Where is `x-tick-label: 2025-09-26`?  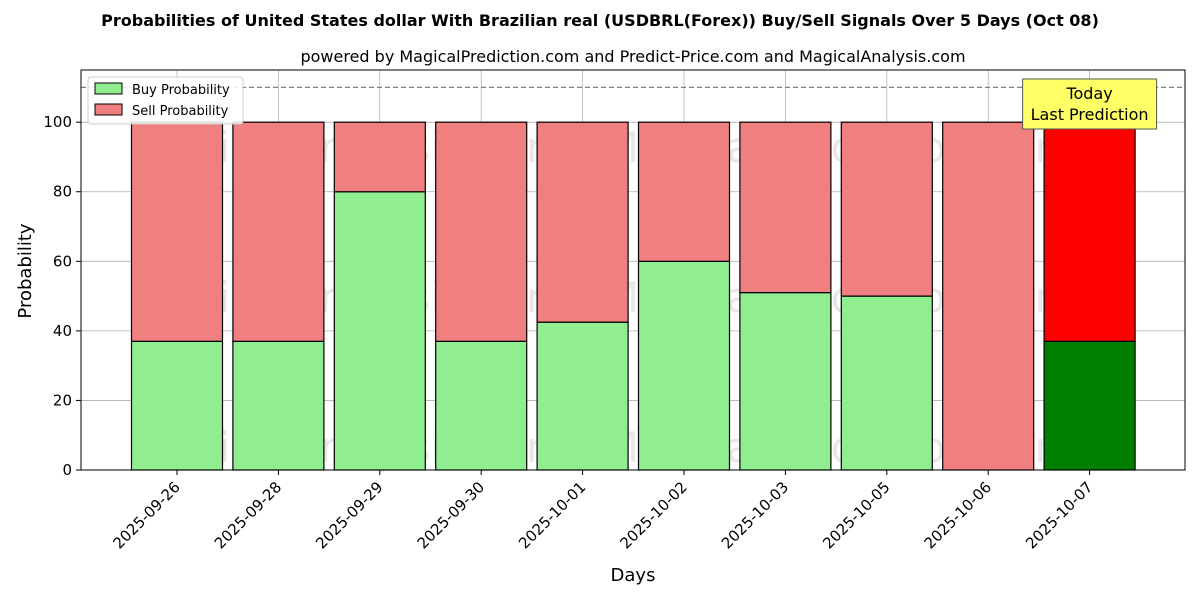 x-tick-label: 2025-09-26 is located at coordinates (146, 515).